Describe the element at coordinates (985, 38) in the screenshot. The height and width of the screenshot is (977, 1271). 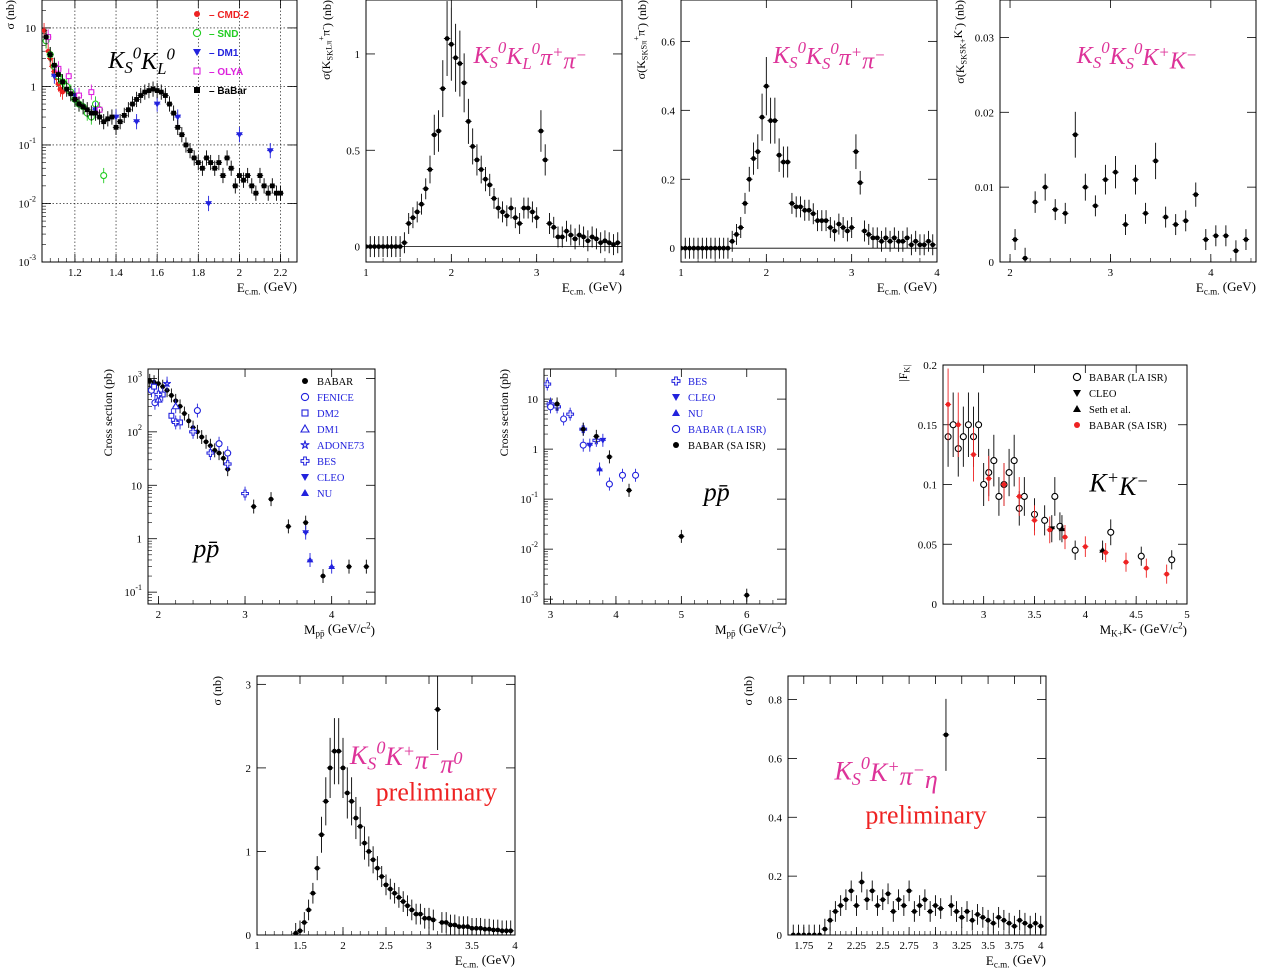
I see `y-tick-label: 0.03` at that location.